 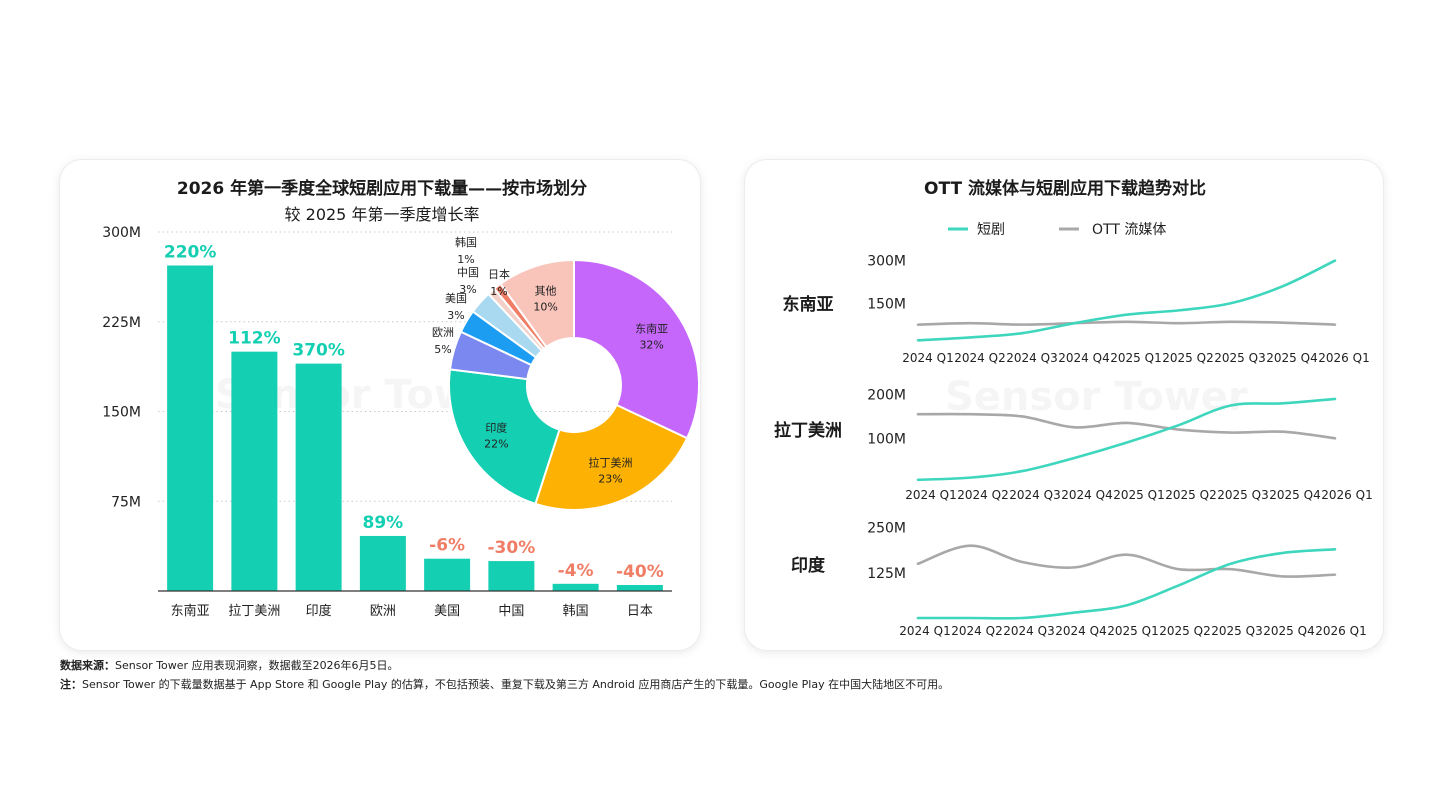 I want to click on growth-label: 89%, so click(x=383, y=523).